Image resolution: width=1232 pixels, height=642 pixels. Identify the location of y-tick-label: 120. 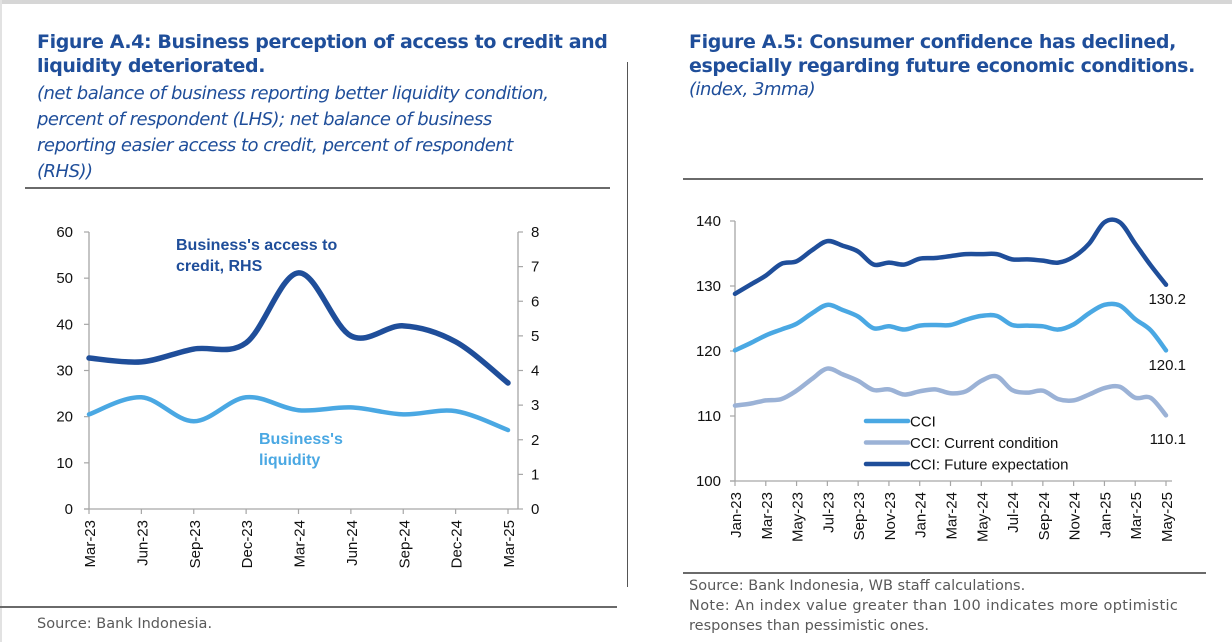
(708, 351).